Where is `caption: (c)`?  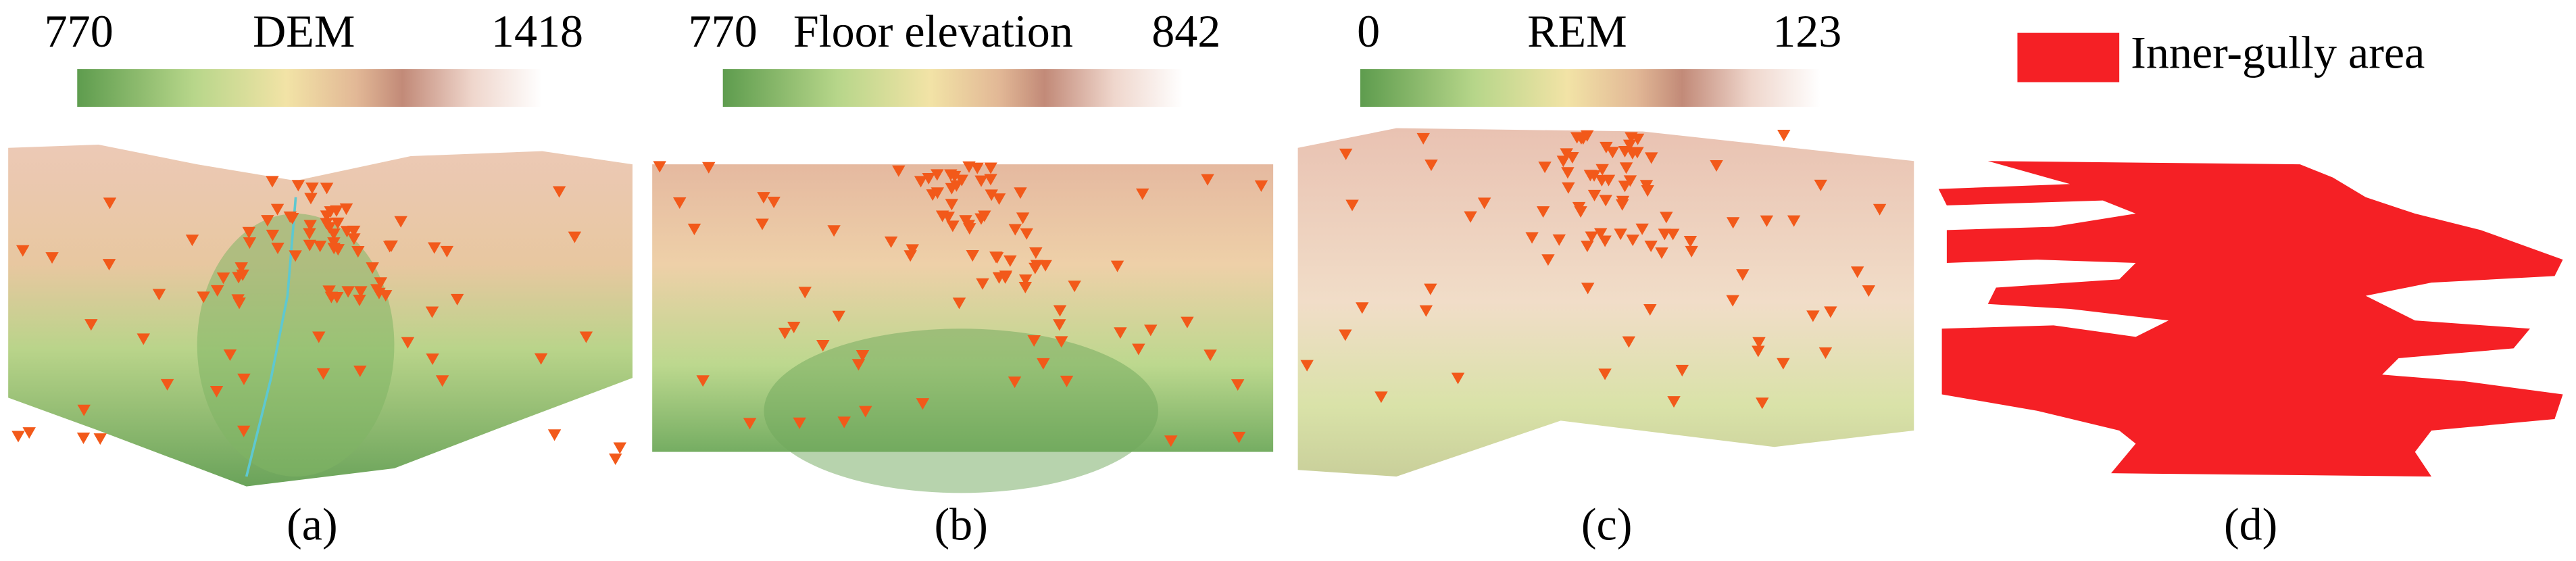 caption: (c) is located at coordinates (1607, 524).